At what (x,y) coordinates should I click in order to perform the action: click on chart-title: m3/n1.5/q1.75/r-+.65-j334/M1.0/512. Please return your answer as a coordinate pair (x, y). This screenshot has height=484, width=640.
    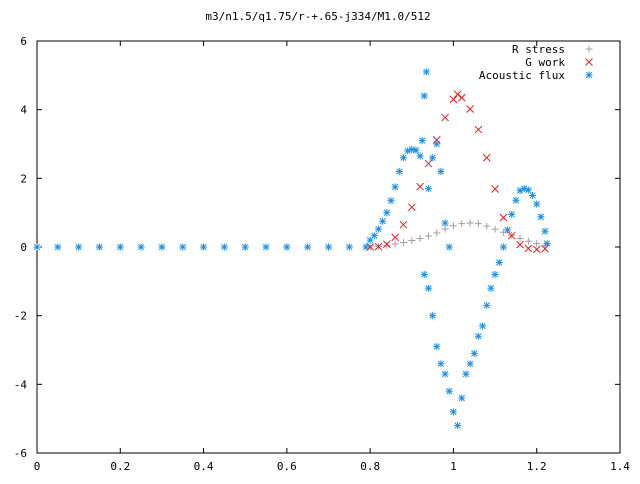
    Looking at the image, I should click on (317, 16).